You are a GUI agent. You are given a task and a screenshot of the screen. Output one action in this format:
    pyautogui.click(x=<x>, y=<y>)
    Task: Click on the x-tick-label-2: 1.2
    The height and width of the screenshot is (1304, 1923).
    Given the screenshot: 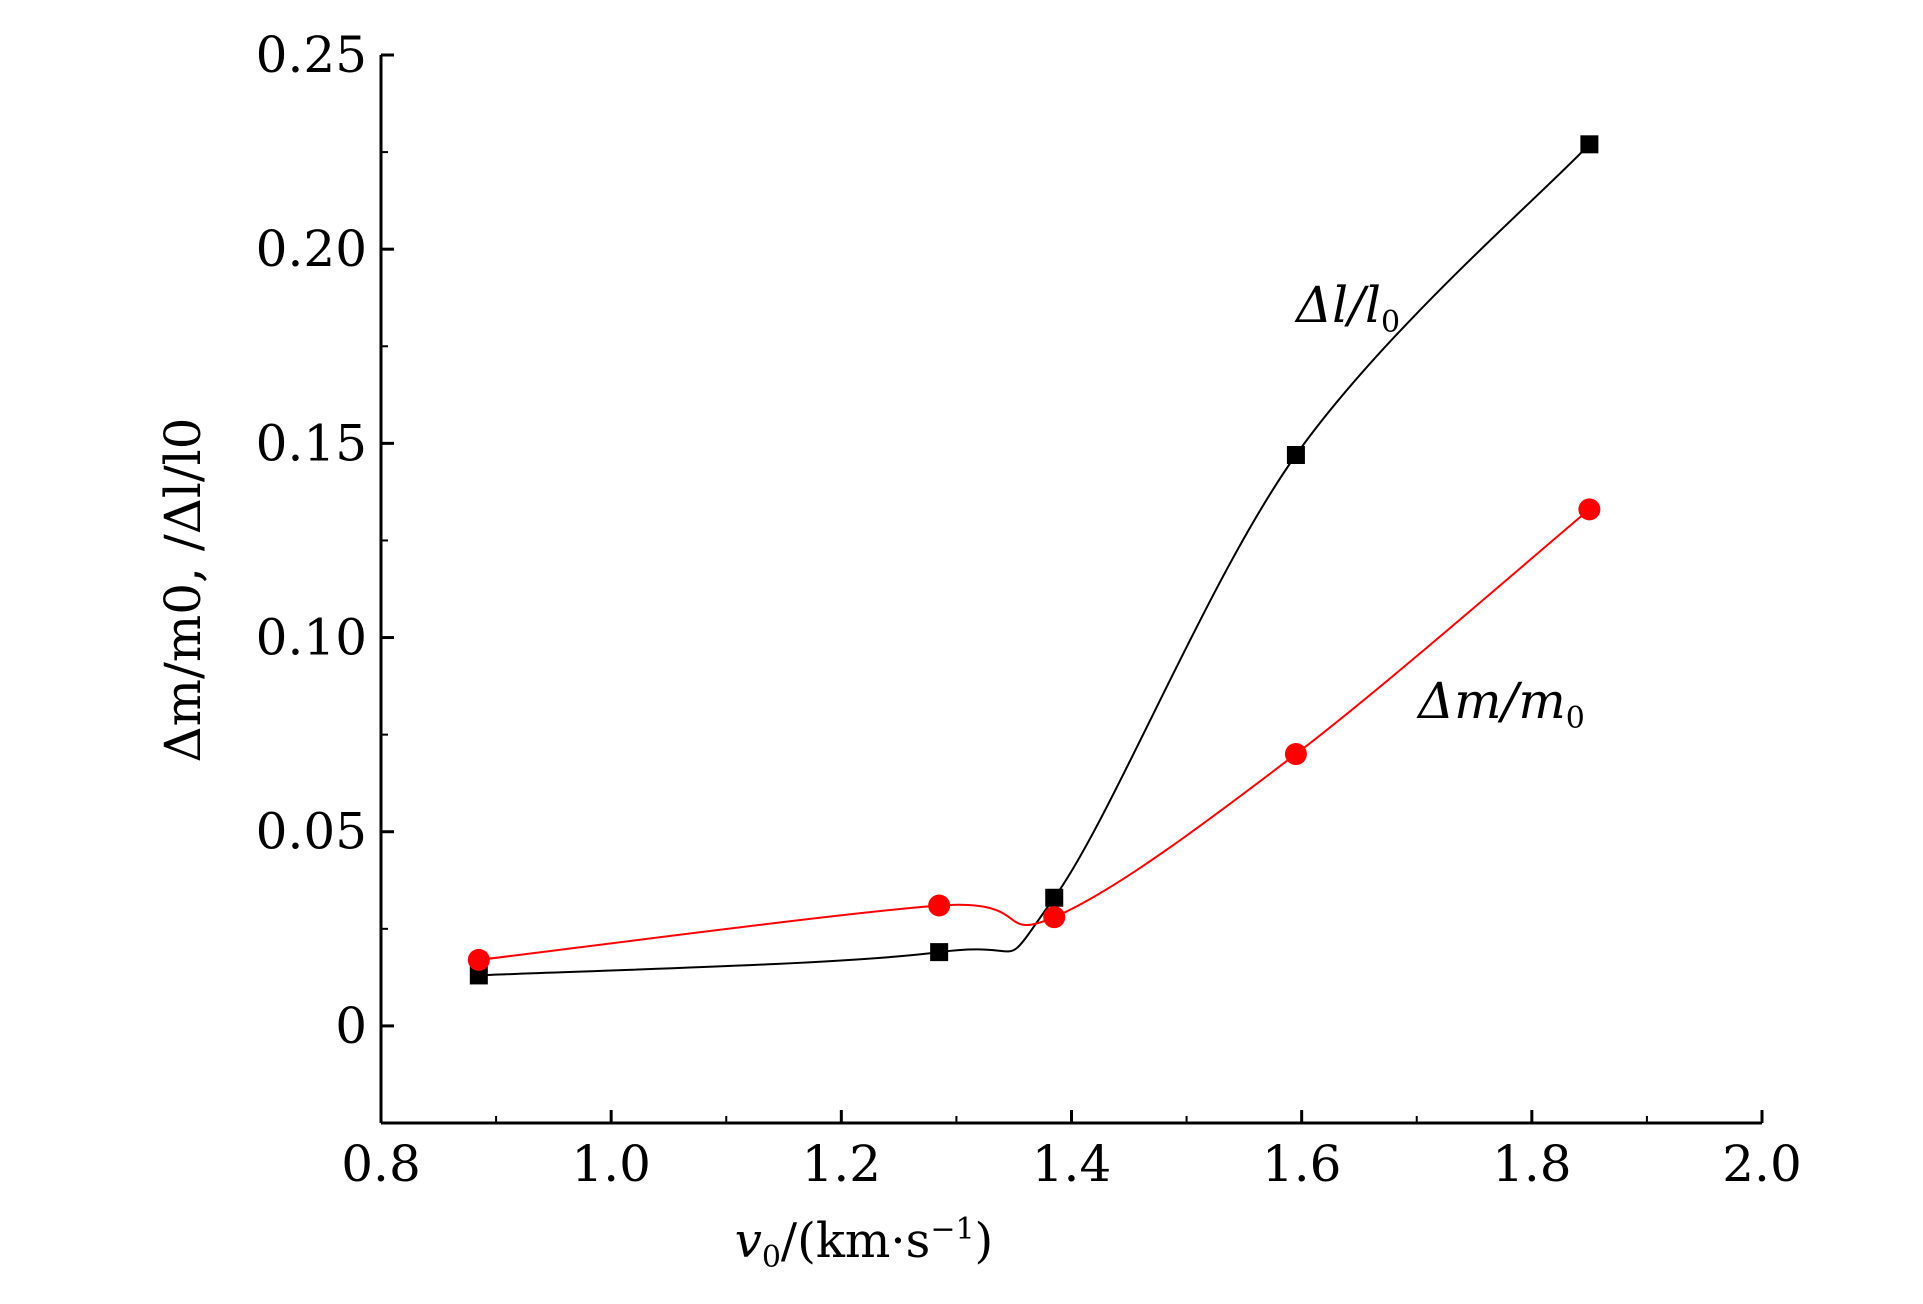 What is the action you would take?
    pyautogui.click(x=842, y=1164)
    